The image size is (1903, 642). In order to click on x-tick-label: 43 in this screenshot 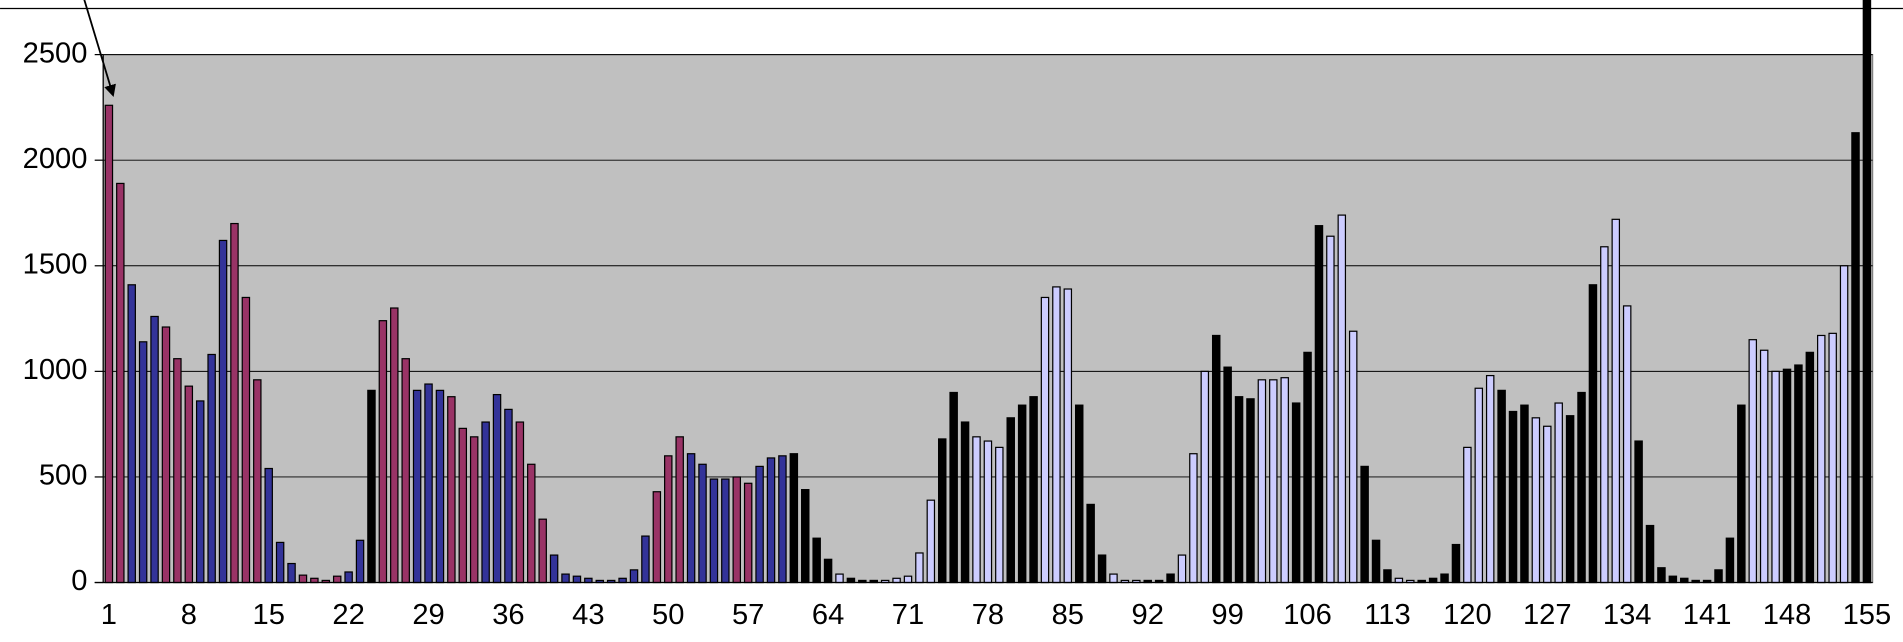, I will do `click(588, 615)`.